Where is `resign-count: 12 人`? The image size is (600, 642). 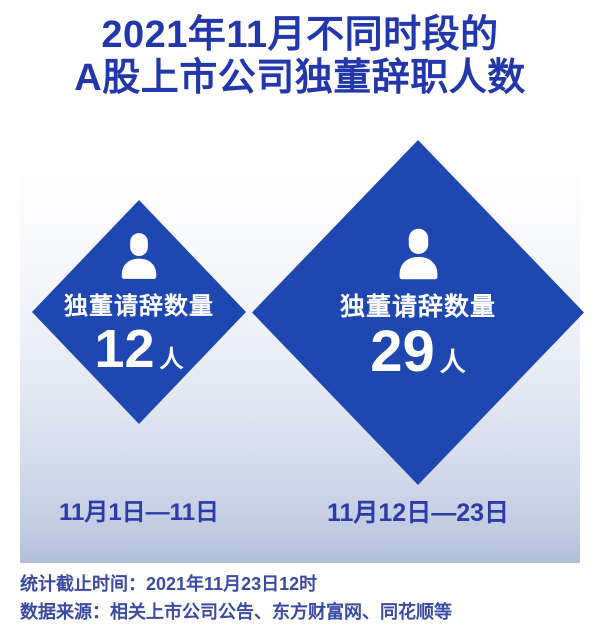
resign-count: 12 人 is located at coordinates (138, 349).